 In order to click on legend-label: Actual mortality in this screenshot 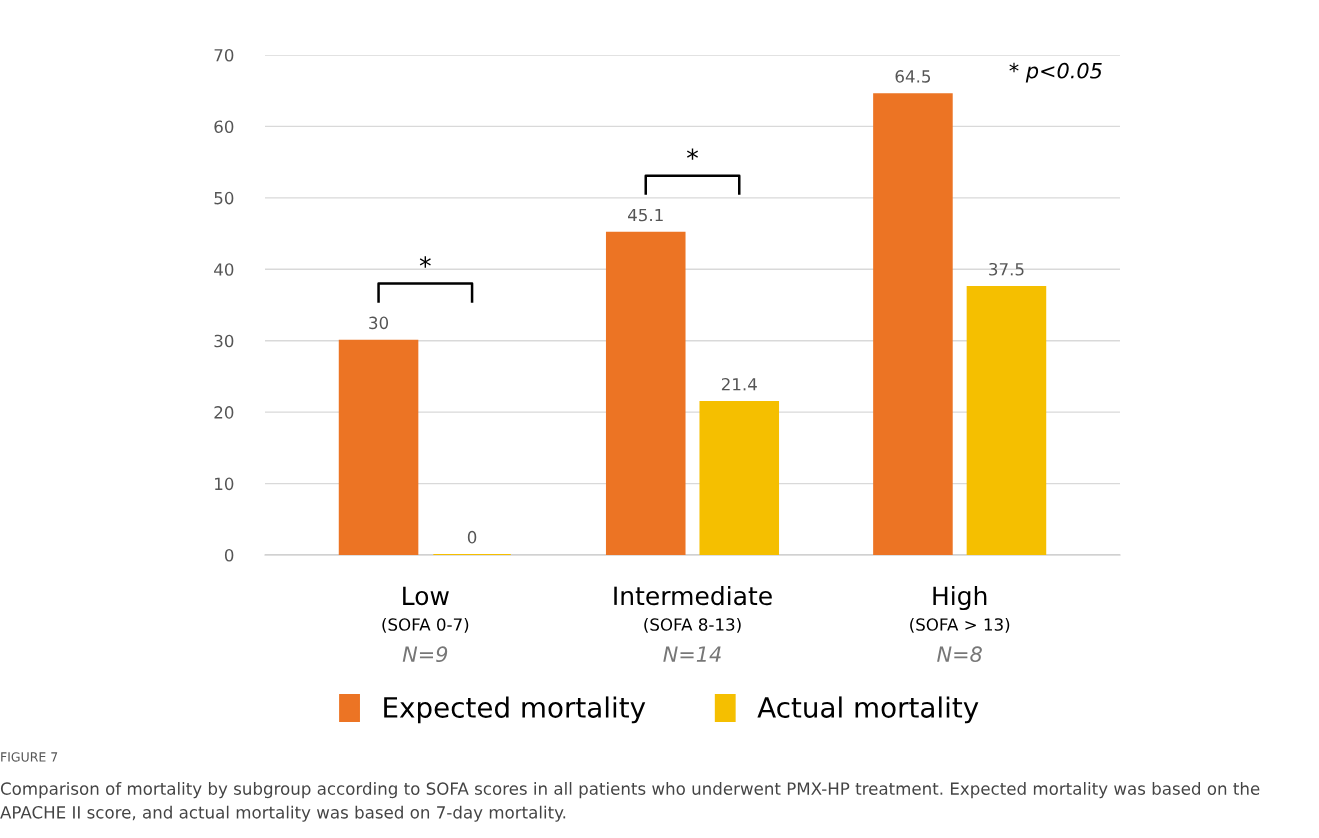, I will do `click(868, 710)`.